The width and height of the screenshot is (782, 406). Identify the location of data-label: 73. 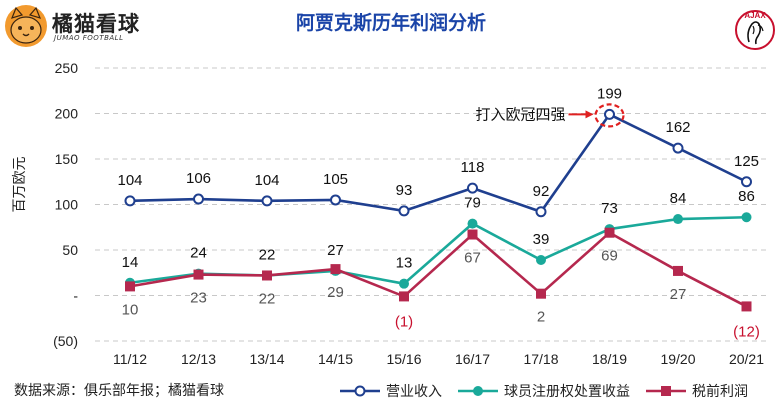
(609, 208).